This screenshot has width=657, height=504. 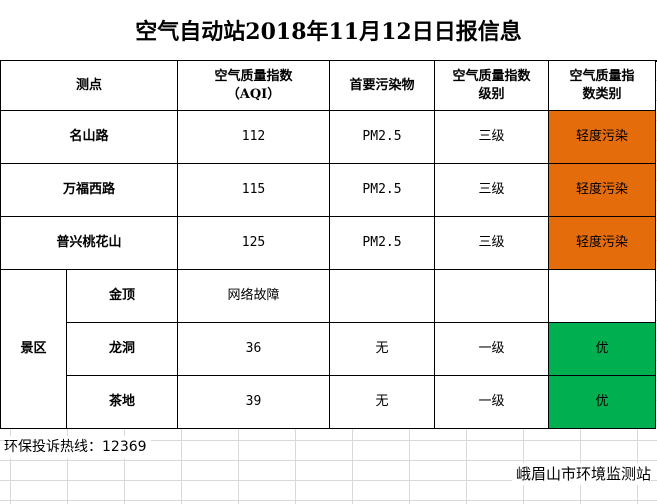 I want to click on issuing-station: 峨眉山市环境监测站, so click(x=581, y=474).